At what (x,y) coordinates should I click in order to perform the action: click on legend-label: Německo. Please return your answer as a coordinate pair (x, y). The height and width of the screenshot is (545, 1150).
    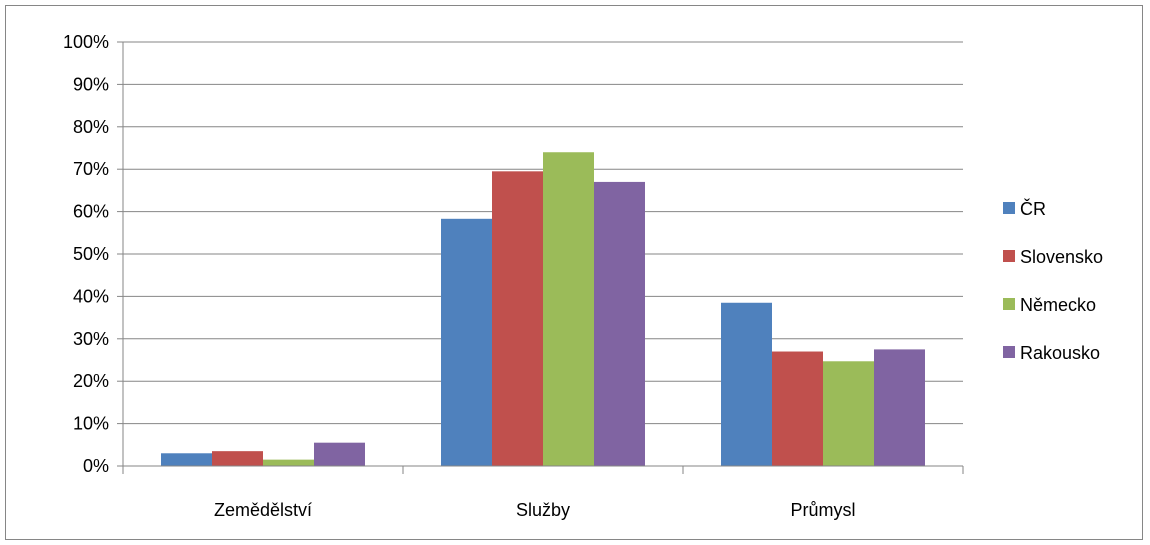
    Looking at the image, I should click on (1058, 305).